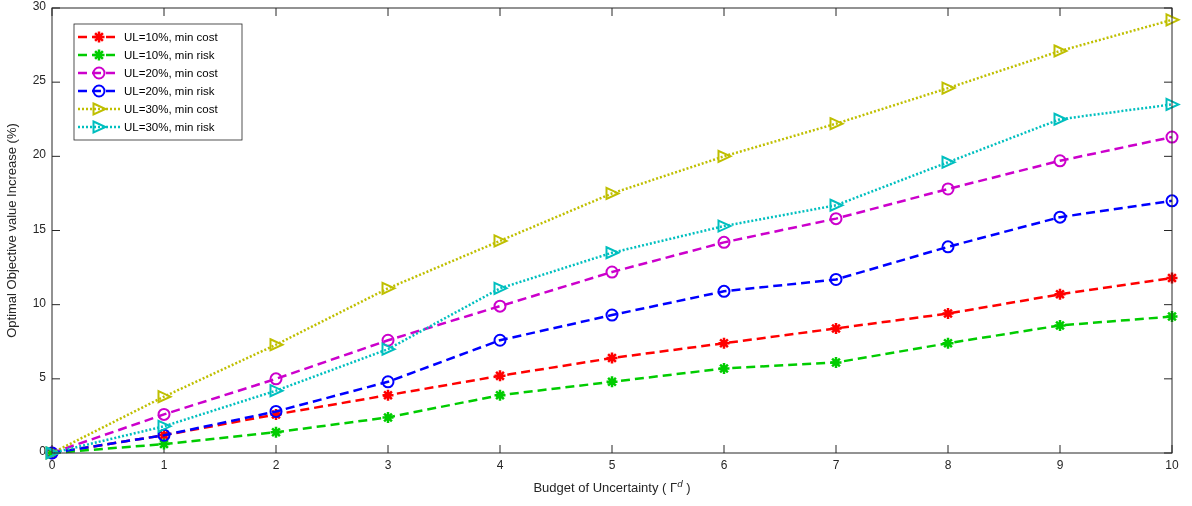  What do you see at coordinates (171, 73) in the screenshot?
I see `legend-label: UL=20%, min cost` at bounding box center [171, 73].